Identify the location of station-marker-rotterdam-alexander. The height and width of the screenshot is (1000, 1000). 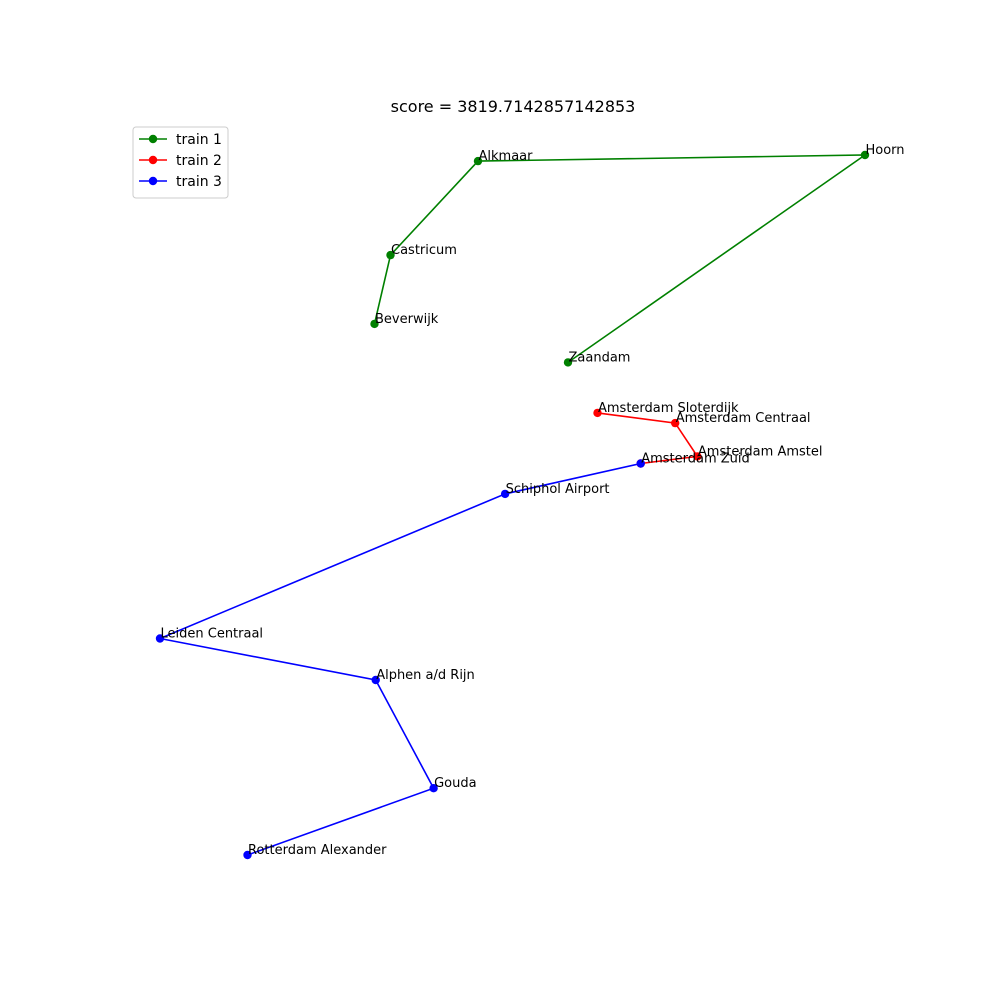
(247, 855).